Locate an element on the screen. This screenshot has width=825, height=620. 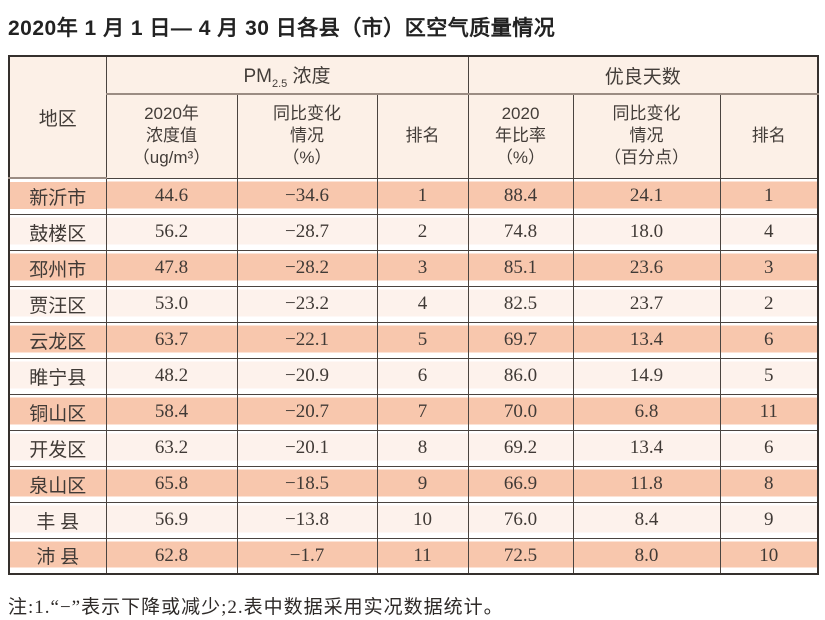
table-row: 新沂市 44.6 −34.6 1 88.4 24.1 1 is located at coordinates (413, 196).